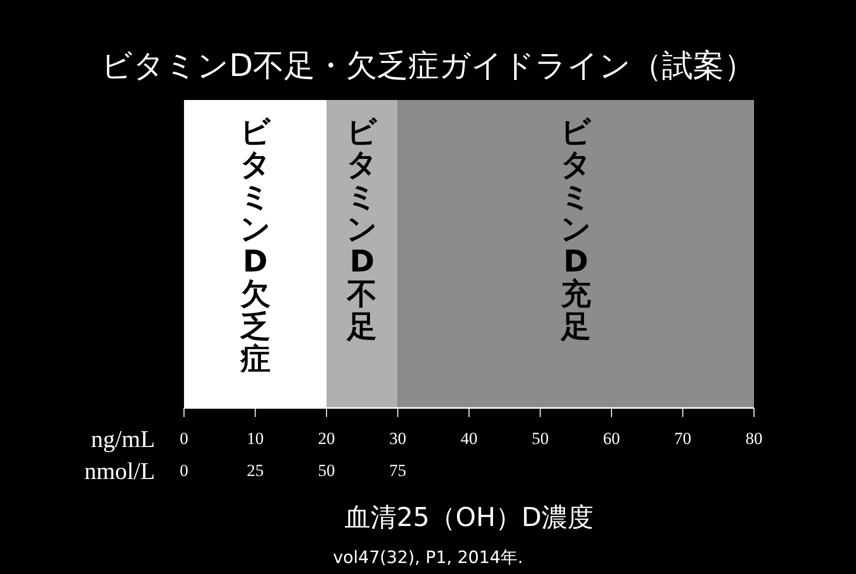 This screenshot has height=574, width=856. Describe the element at coordinates (326, 470) in the screenshot. I see `x2-tick-label: 50` at that location.